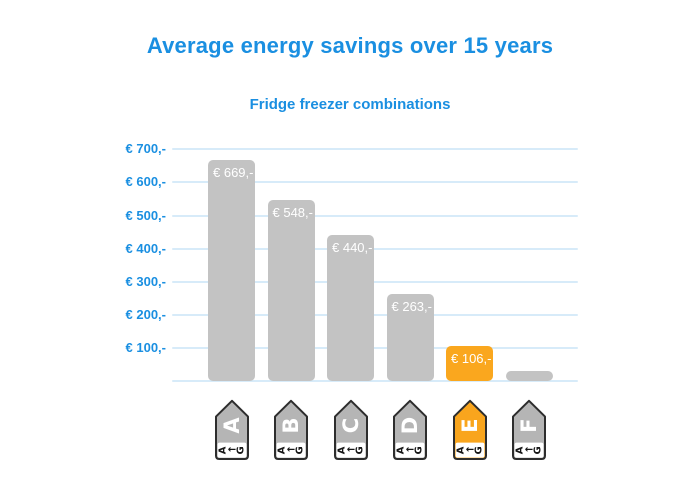 Image resolution: width=700 pixels, height=485 pixels. I want to click on bar-F, so click(529, 376).